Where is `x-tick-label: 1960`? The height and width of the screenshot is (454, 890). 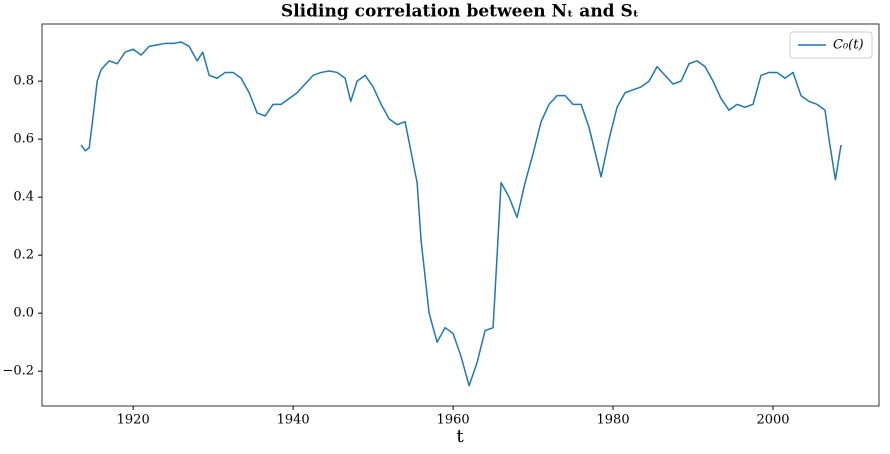
x-tick-label: 1960 is located at coordinates (453, 420).